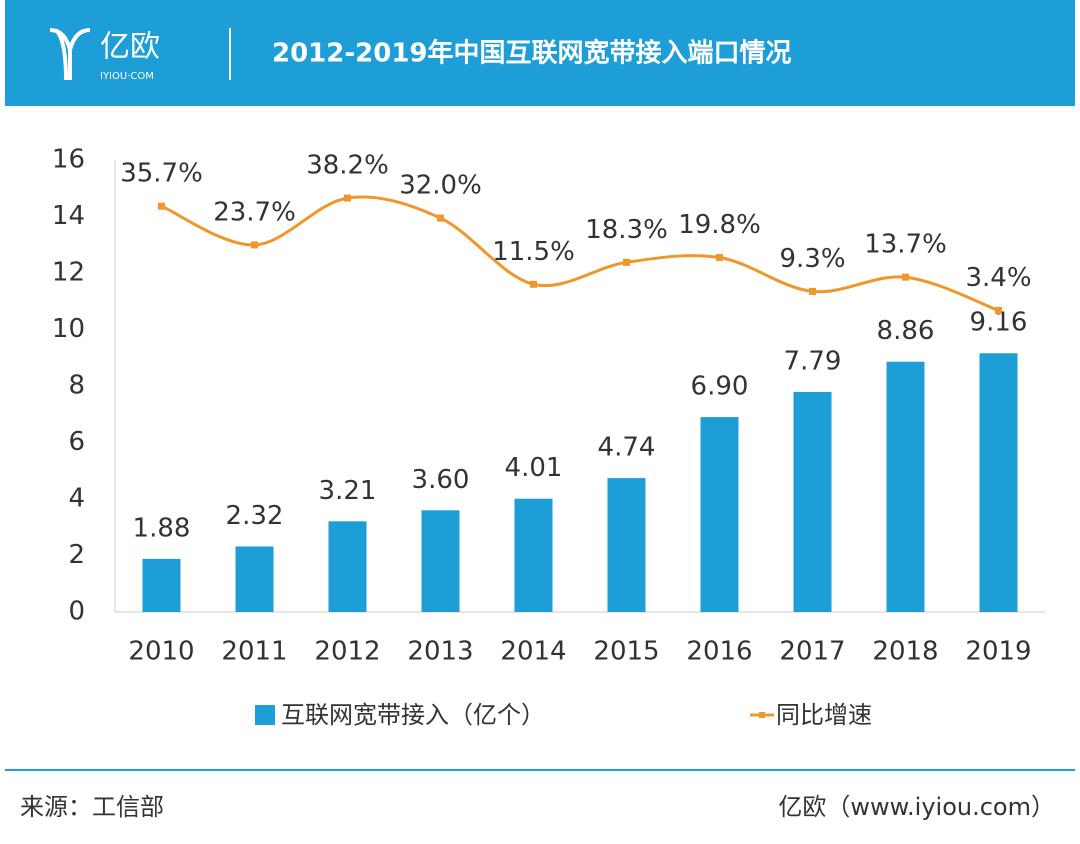 The height and width of the screenshot is (844, 1080). I want to click on x-tick-label: 2016, so click(719, 652).